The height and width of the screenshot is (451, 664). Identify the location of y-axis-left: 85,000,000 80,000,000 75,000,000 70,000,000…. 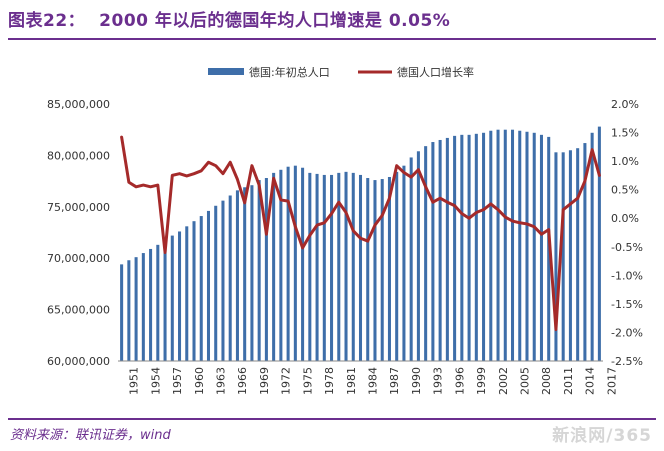
(78, 233).